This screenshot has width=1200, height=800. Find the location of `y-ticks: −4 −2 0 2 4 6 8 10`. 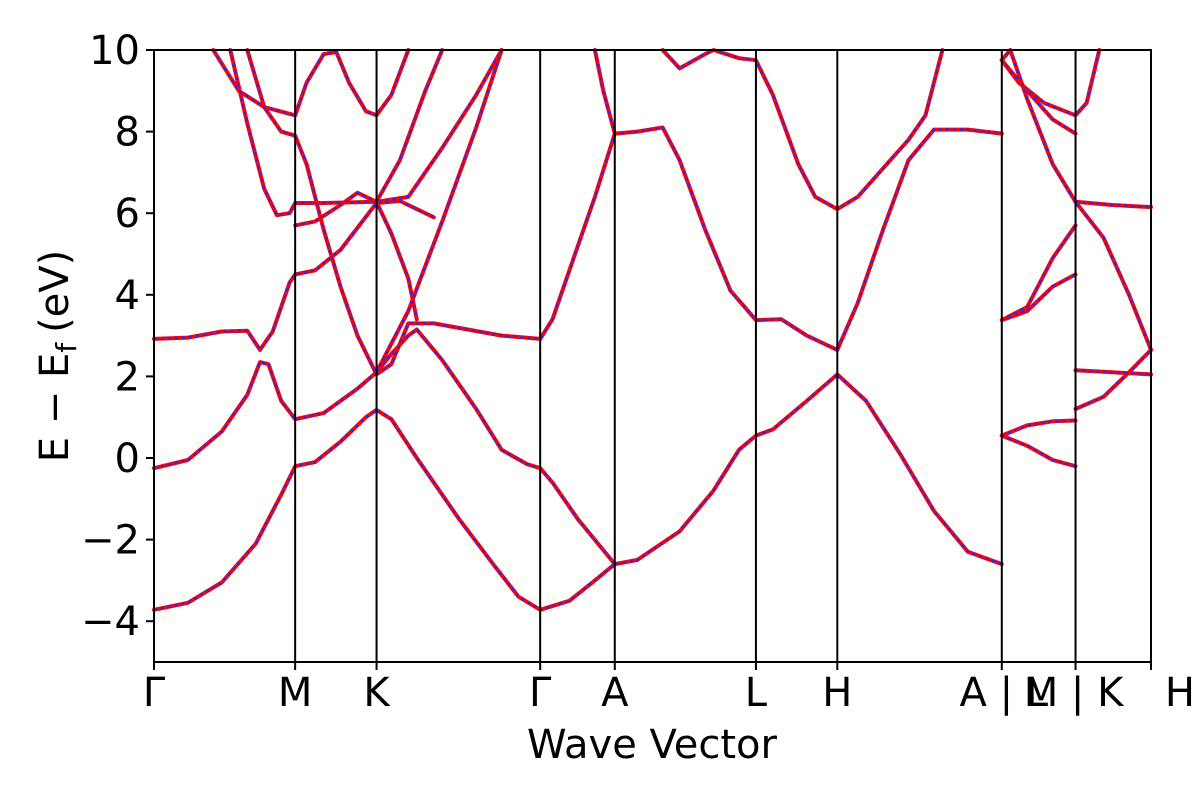

y-ticks: −4 −2 0 2 4 6 8 10 is located at coordinates (117, 336).